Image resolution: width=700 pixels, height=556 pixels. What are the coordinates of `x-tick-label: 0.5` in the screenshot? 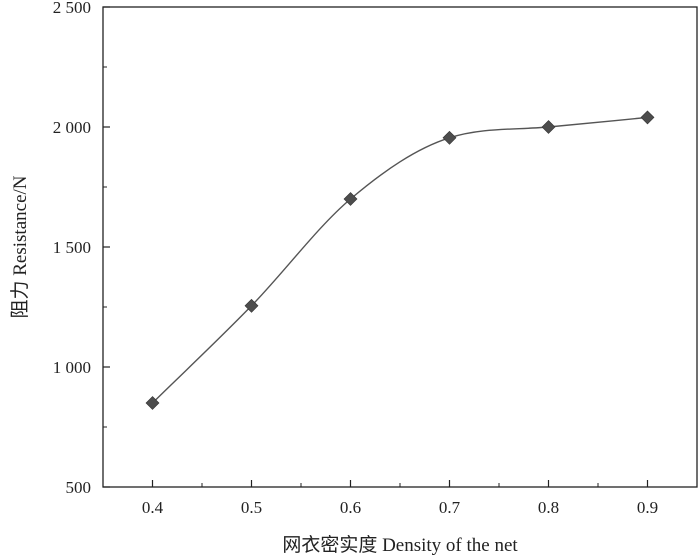 It's located at (251, 507).